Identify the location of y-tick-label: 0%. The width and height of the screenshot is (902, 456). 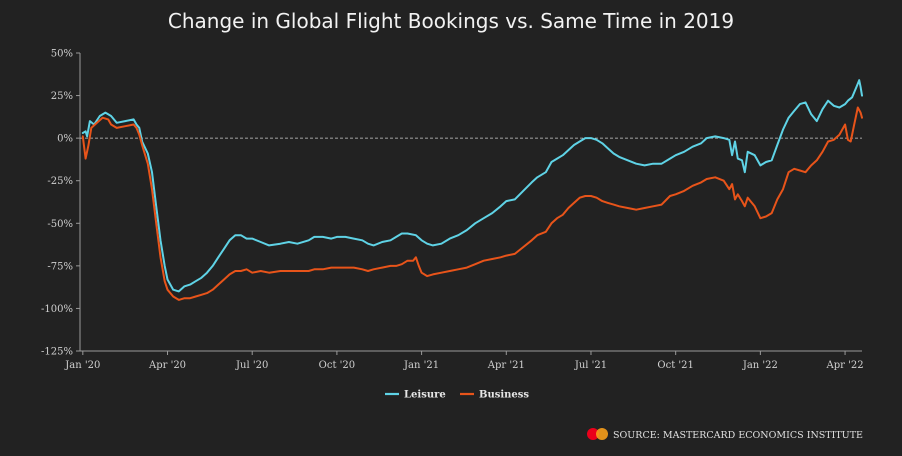
(65, 139).